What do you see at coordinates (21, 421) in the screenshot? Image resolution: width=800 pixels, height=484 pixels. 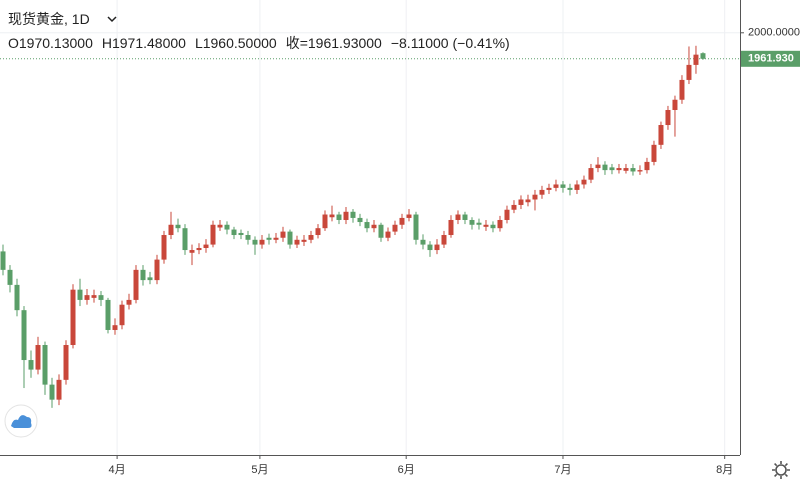 I see `logo` at bounding box center [21, 421].